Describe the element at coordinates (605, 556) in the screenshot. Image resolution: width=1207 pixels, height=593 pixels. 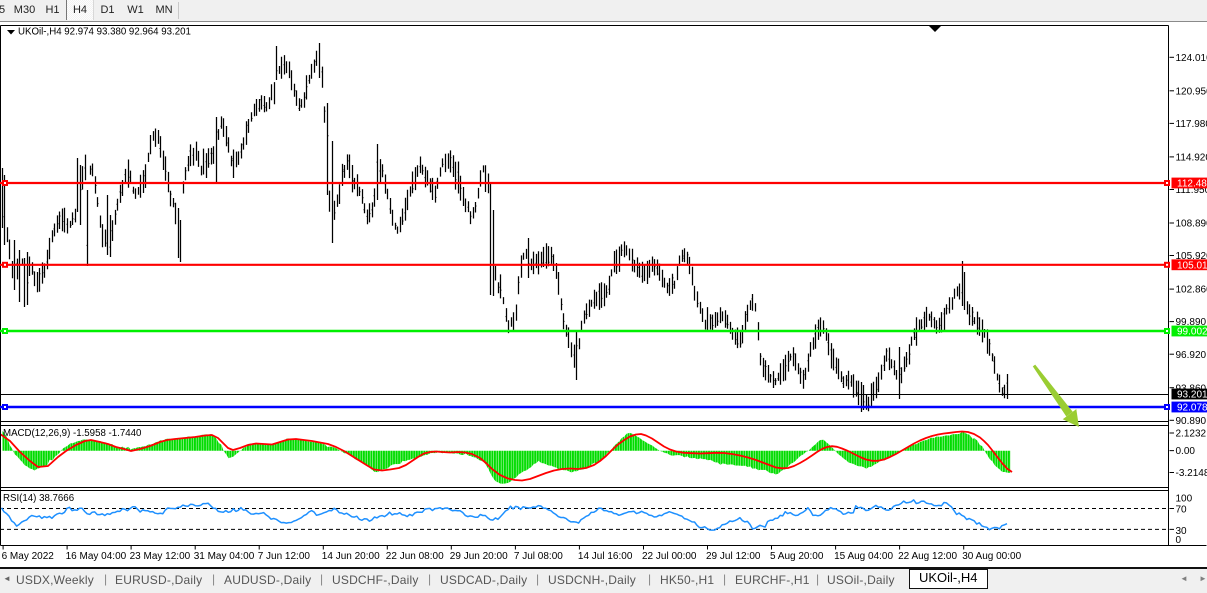
I see `svg-text: 14 Jul 16:00` at that location.